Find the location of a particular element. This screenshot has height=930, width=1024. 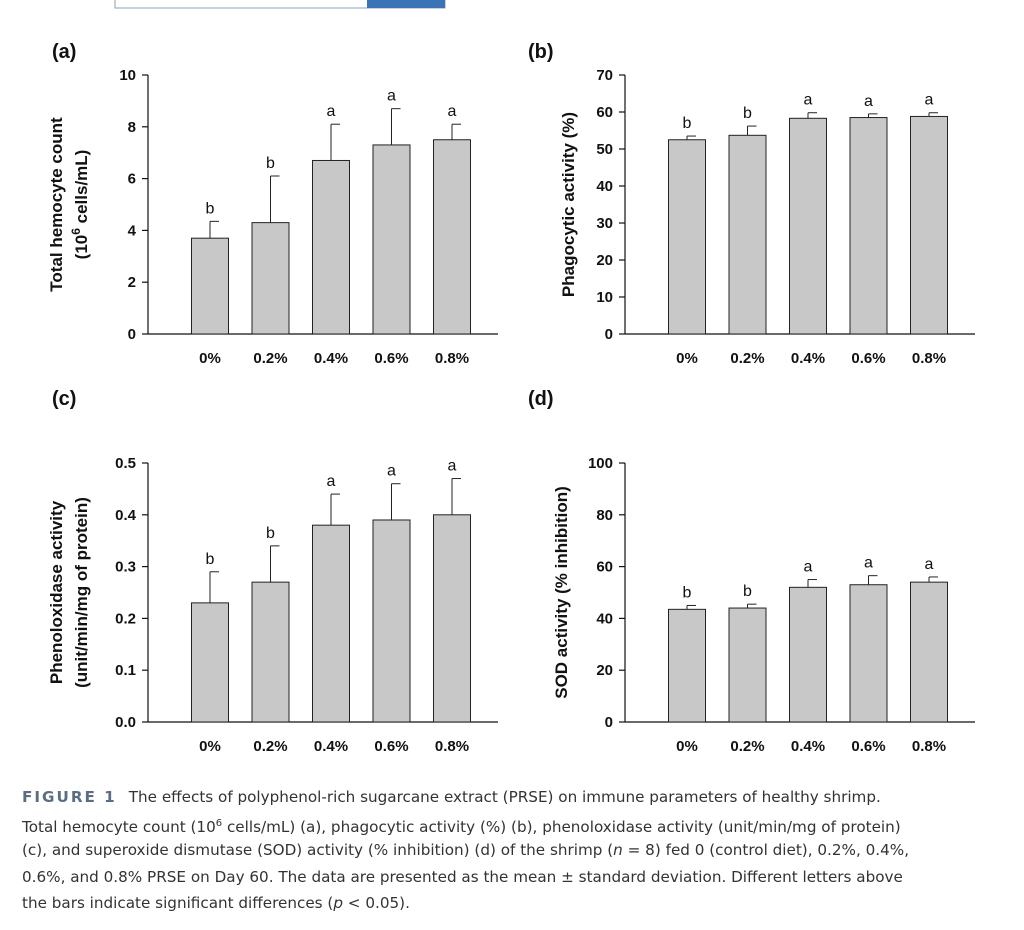

y-axis-label-part: Phagocytic activity (%) is located at coordinates (568, 204).